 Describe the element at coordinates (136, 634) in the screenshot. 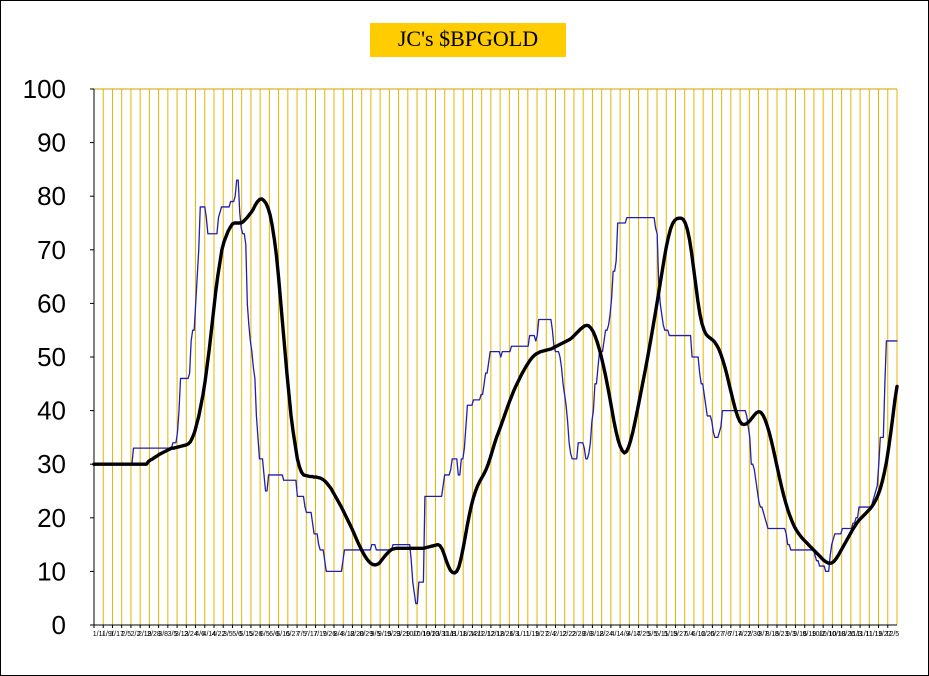

I see `x-tick-label: 2/2` at that location.